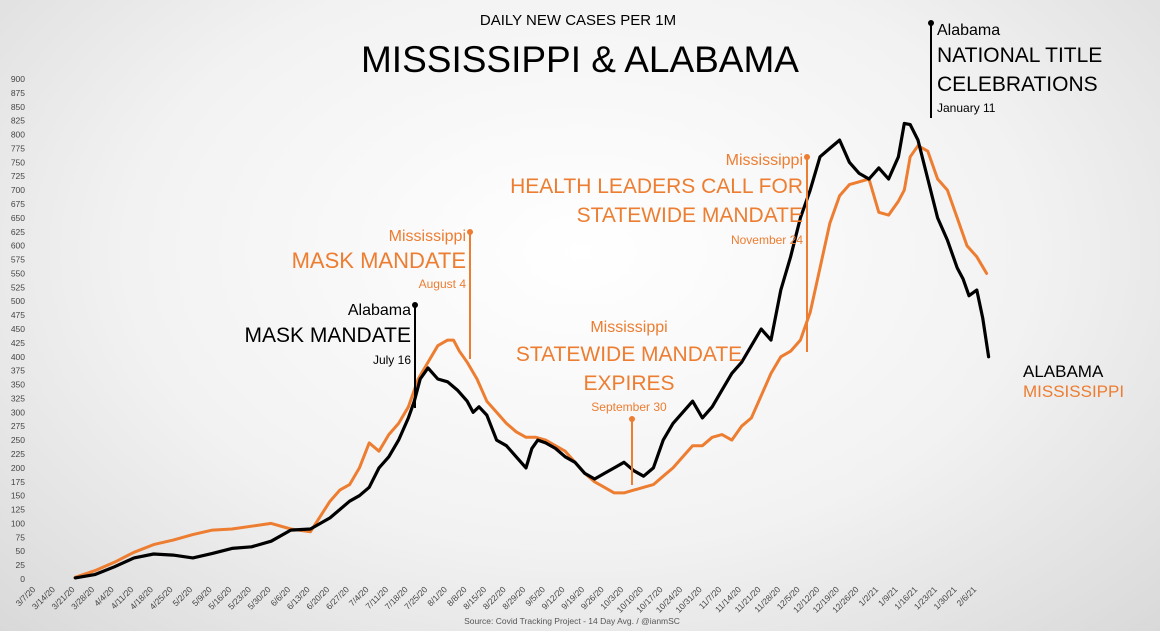  Describe the element at coordinates (18, 135) in the screenshot. I see `y-tick-label: 800` at that location.